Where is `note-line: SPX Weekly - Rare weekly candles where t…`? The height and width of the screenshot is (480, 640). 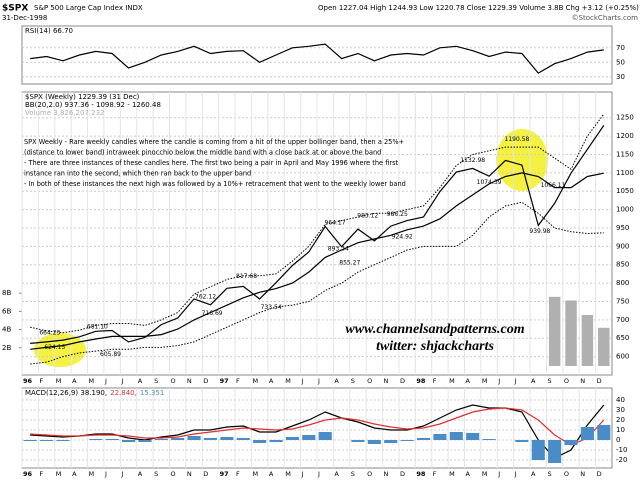 note-line: SPX Weekly - Rare weekly candles where t… is located at coordinates (214, 142).